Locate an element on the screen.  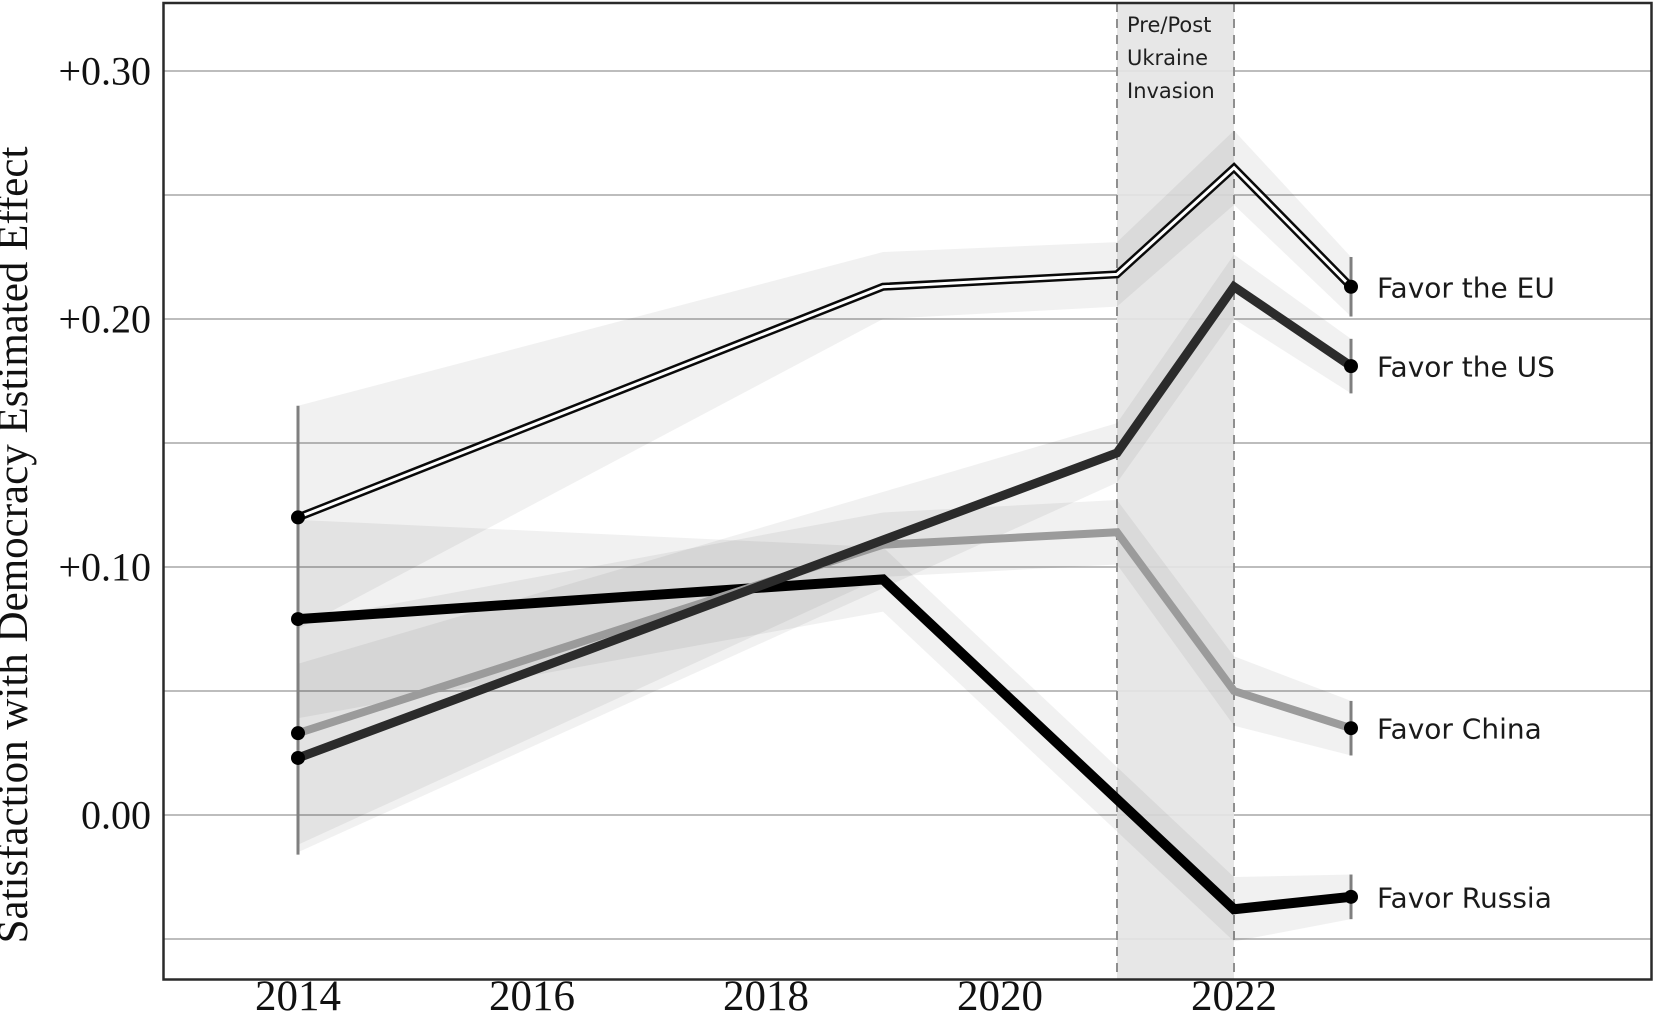
series-label-us: Favor the US is located at coordinates (1466, 367).